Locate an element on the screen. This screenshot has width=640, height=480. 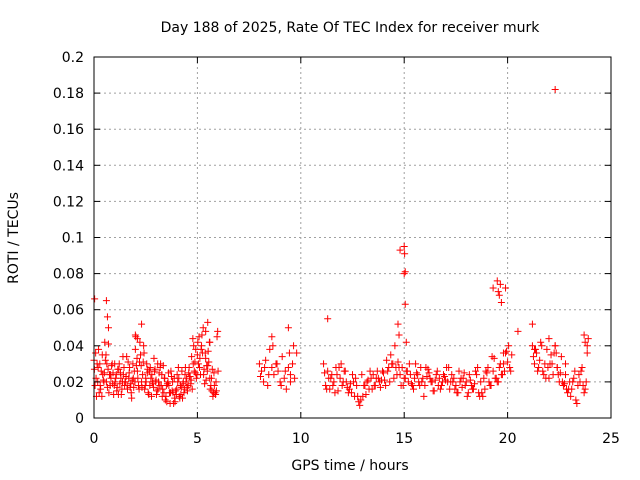
y-axis-label: ROTI / TECUs is located at coordinates (14, 238).